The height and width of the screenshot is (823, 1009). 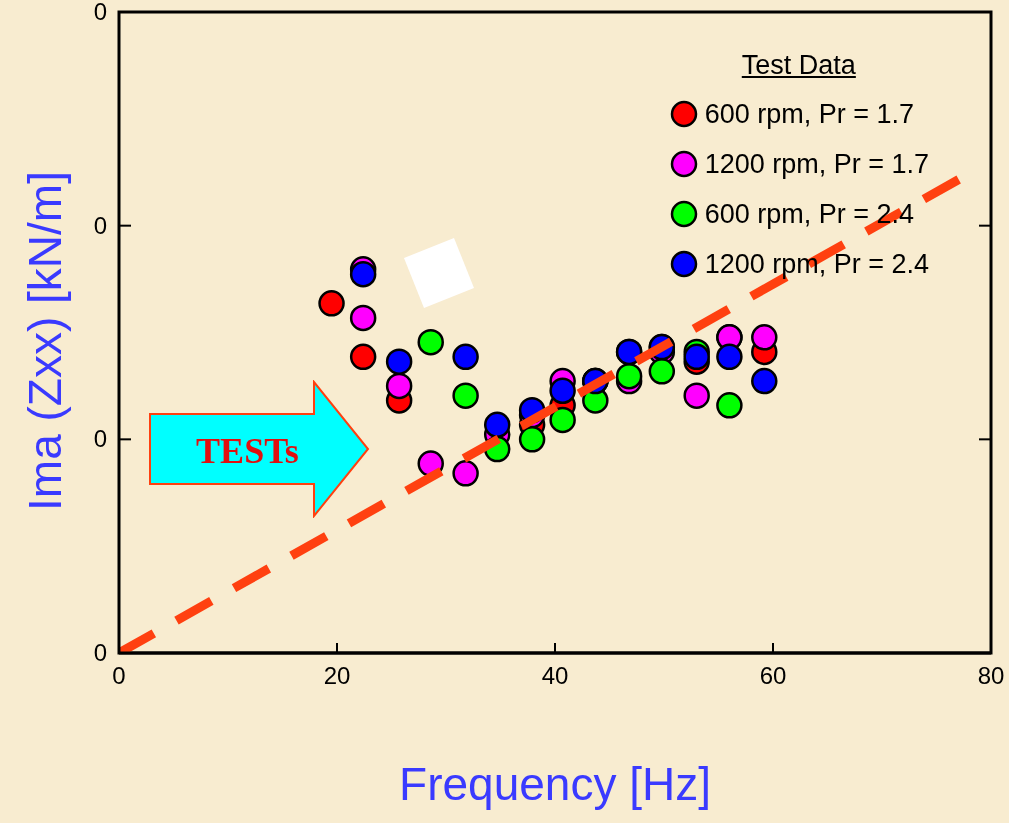 I want to click on legend-label: 1200 rpm, Pr = 2.4, so click(x=816, y=264).